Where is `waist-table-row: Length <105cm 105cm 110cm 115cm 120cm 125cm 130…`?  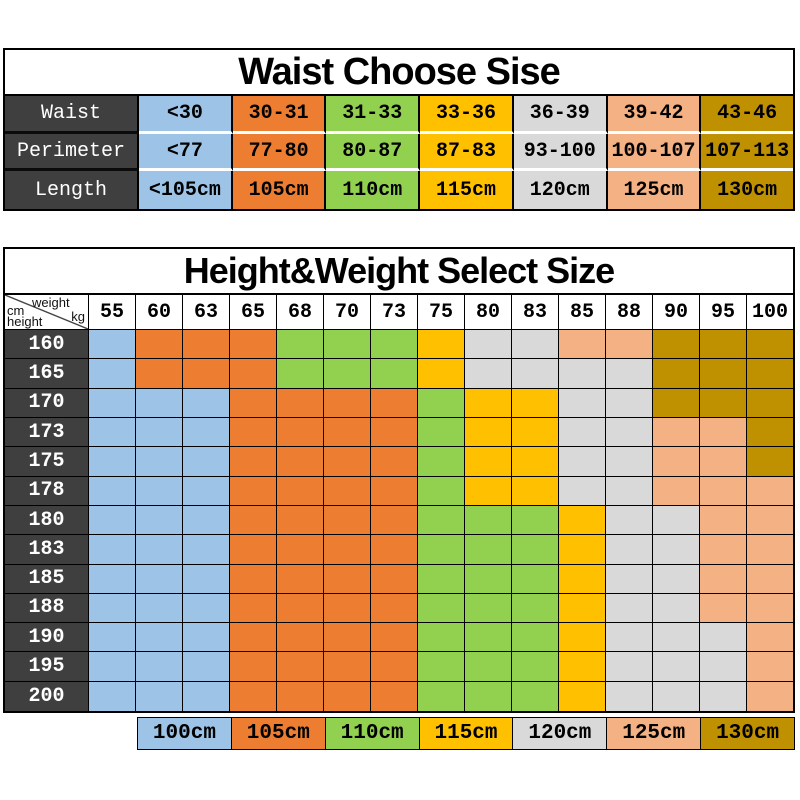
waist-table-row: Length <105cm 105cm 110cm 115cm 120cm 125cm 130… is located at coordinates (399, 190).